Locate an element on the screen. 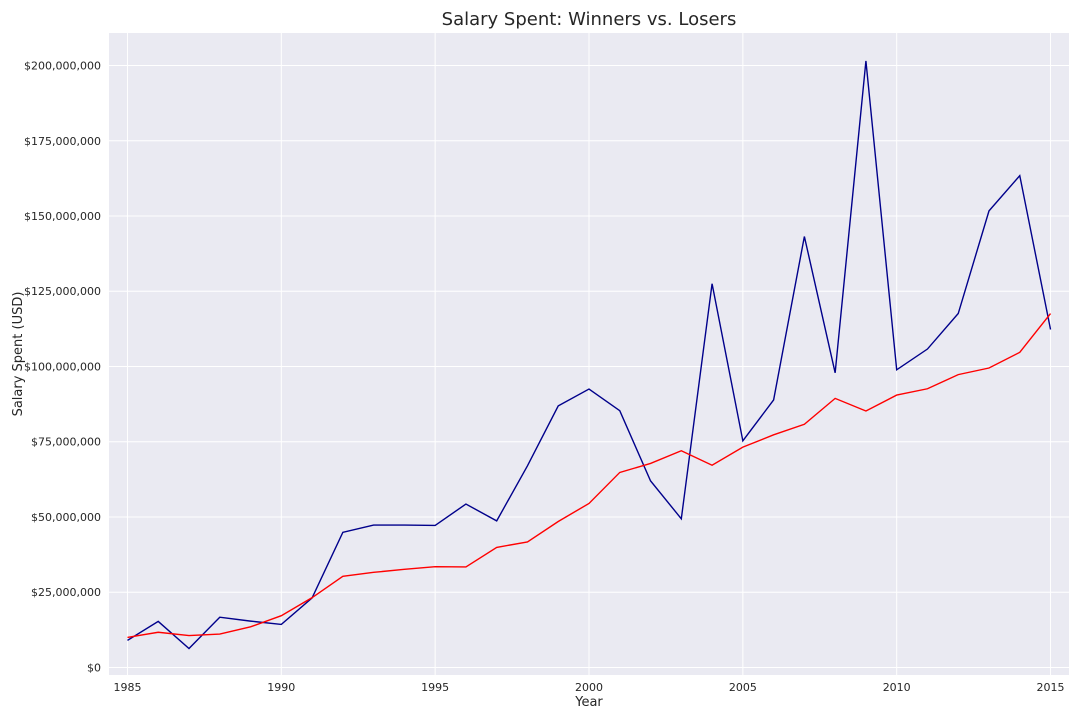 This screenshot has height=720, width=1080. x-tick-label: 1985 is located at coordinates (127, 687).